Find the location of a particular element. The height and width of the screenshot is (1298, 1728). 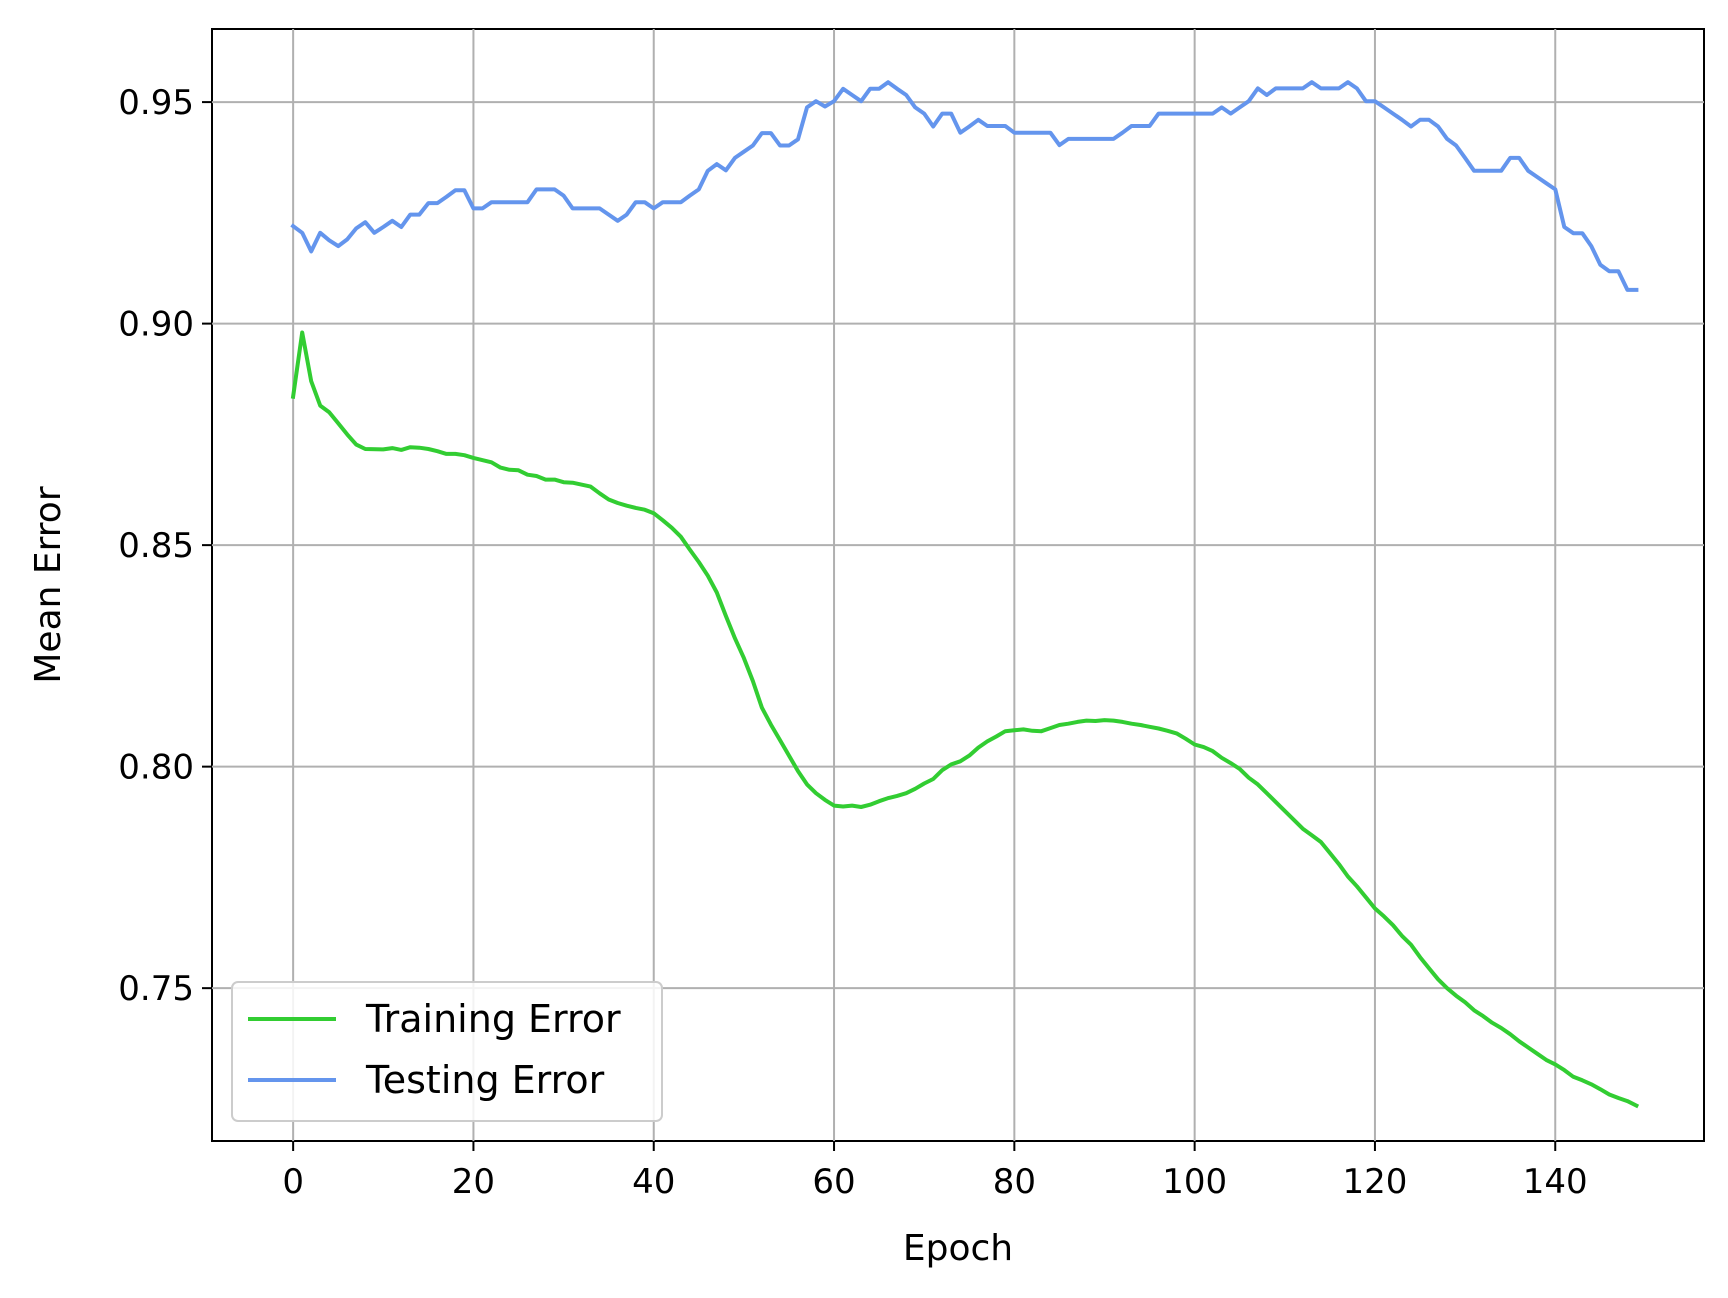

x-tick-label: 80 is located at coordinates (1014, 1182).